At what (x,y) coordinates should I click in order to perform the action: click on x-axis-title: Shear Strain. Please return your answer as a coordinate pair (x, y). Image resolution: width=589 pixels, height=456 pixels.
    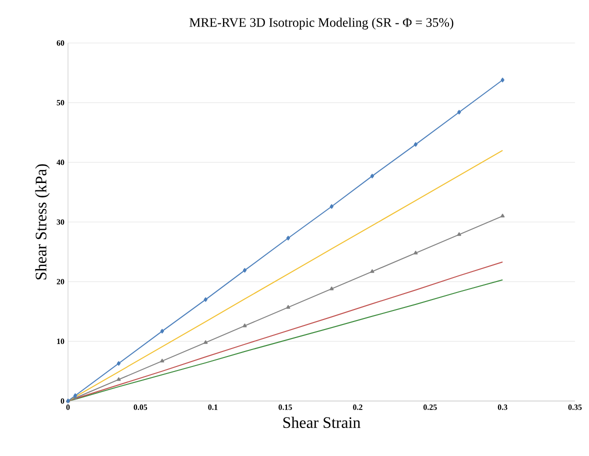
    Looking at the image, I should click on (321, 422).